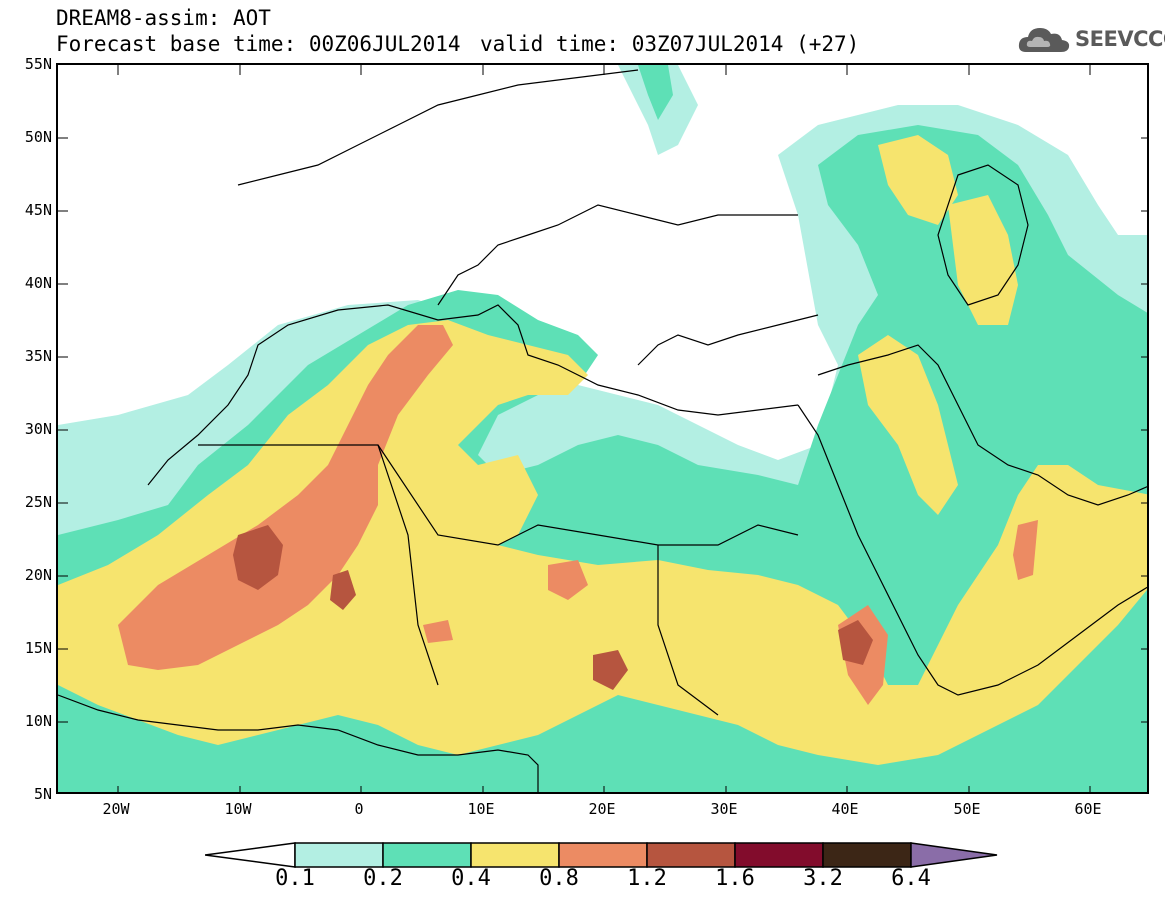 This screenshot has width=1165, height=905. Describe the element at coordinates (38, 64) in the screenshot. I see `lat-label: 55N` at that location.